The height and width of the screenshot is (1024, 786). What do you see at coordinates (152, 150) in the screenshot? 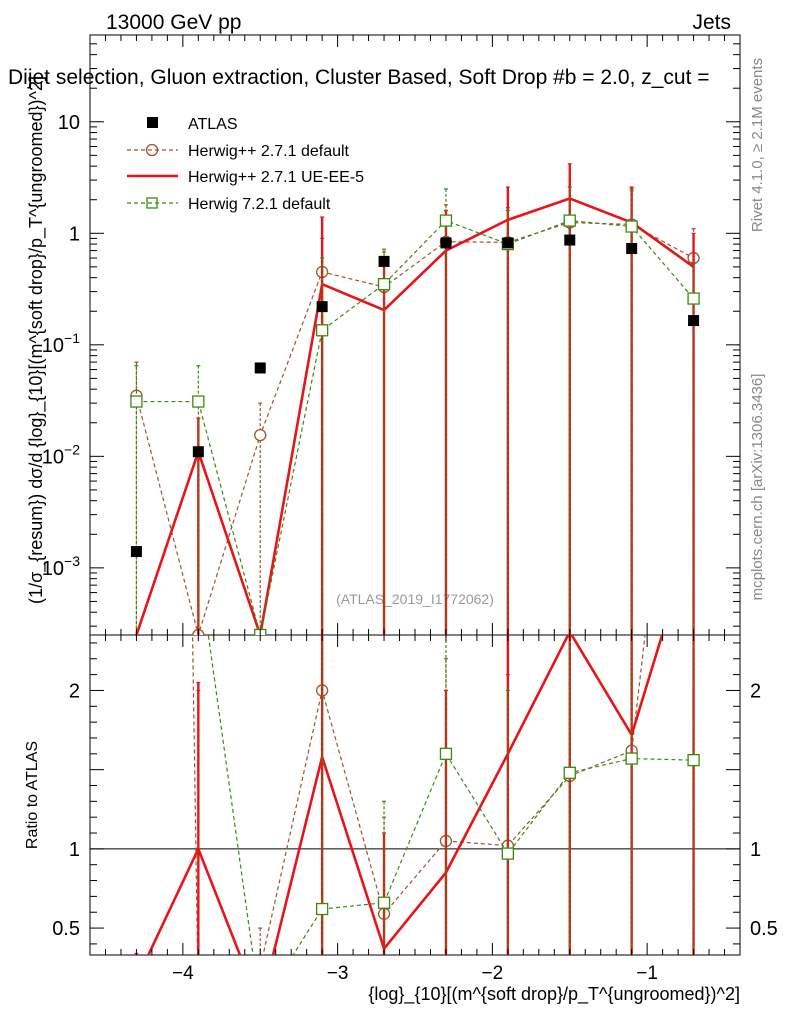
I see `legend-herwig-default-marker` at bounding box center [152, 150].